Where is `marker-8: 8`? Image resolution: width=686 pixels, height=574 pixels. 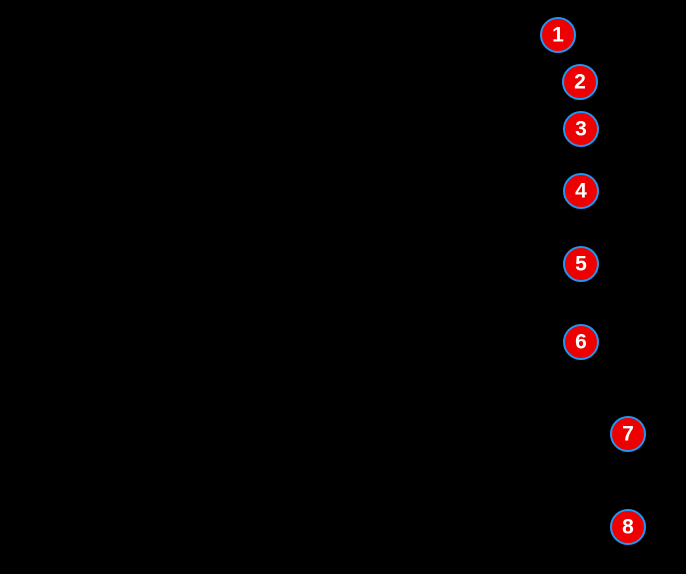
marker-8: 8 is located at coordinates (628, 527).